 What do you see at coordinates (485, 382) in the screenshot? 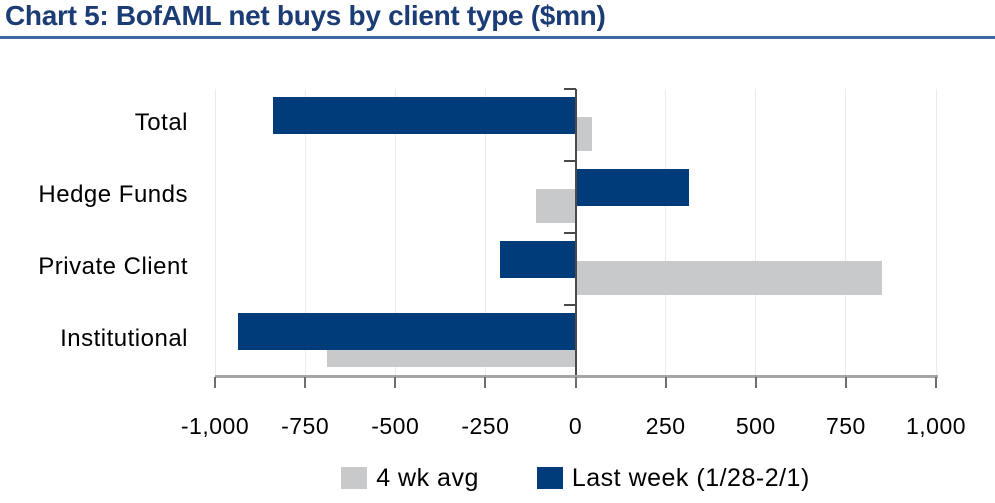
I see `x-axis-tick--250` at bounding box center [485, 382].